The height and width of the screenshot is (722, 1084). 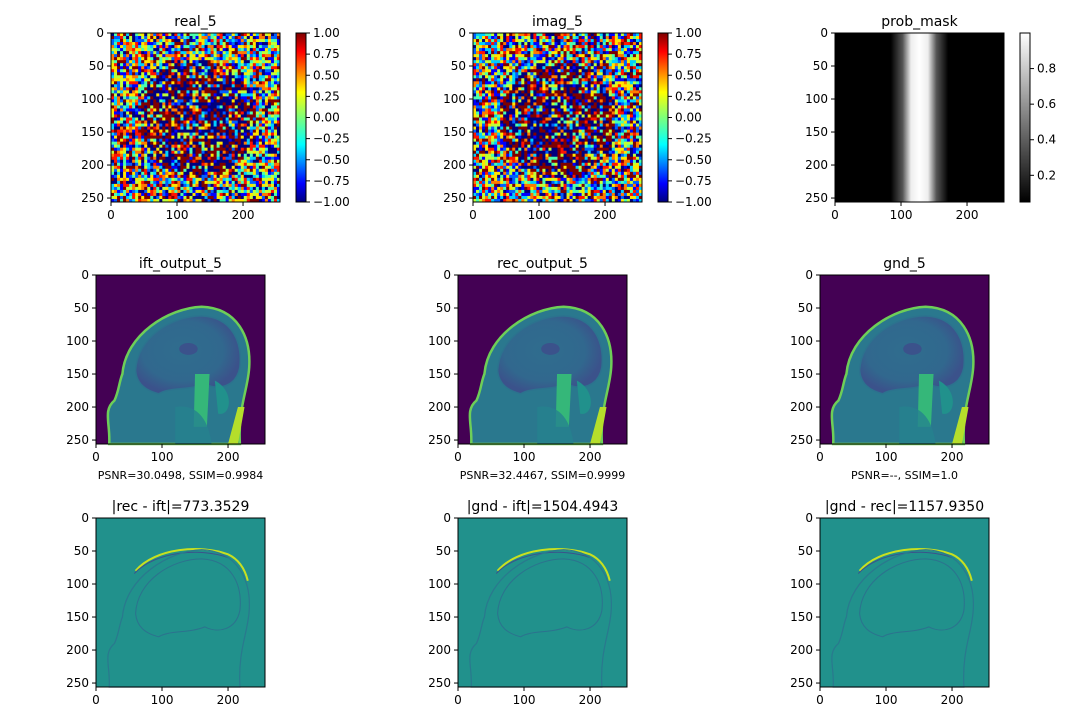 What do you see at coordinates (180, 264) in the screenshot?
I see `panel-title: ift_output_5` at bounding box center [180, 264].